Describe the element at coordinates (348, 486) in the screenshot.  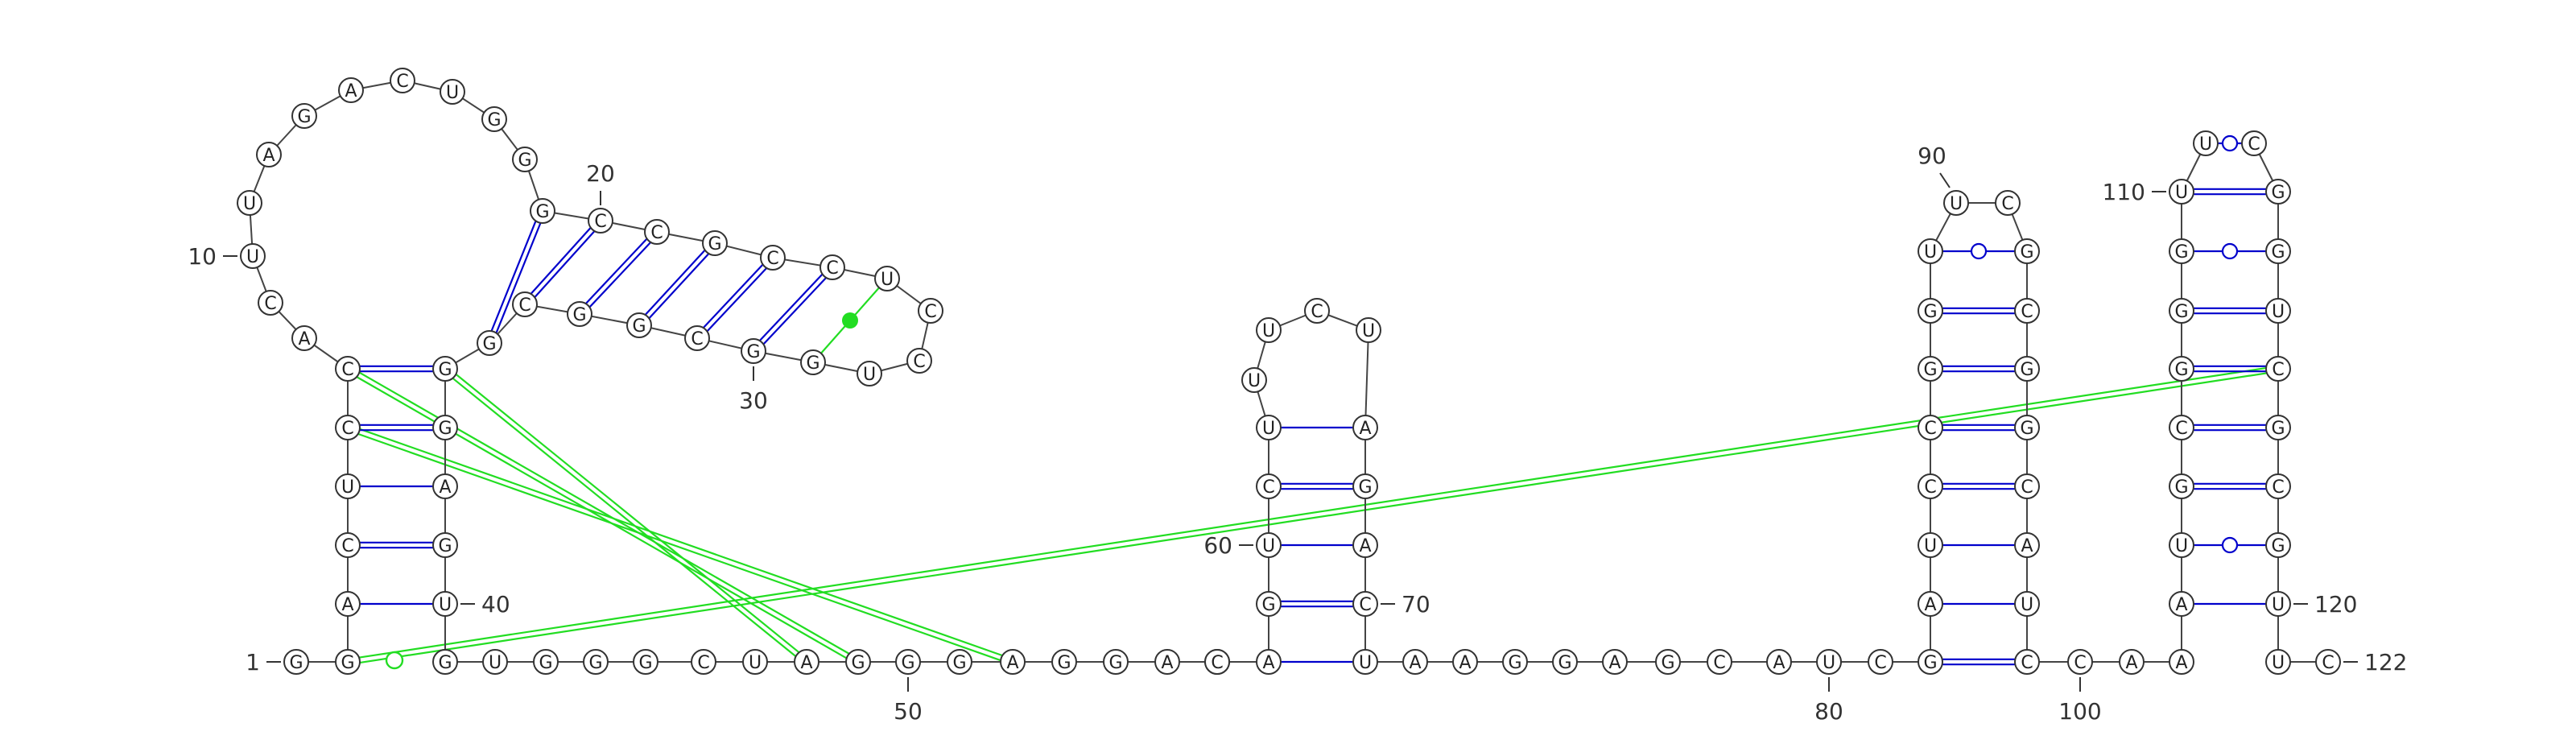
I see `nucleotide-5: U` at that location.